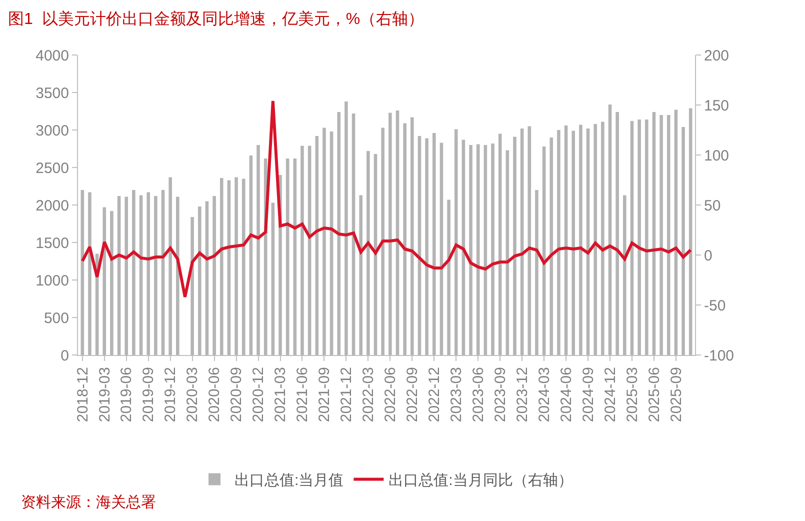  Describe the element at coordinates (215, 394) in the screenshot. I see `x-tick-label: 2020-06` at that location.